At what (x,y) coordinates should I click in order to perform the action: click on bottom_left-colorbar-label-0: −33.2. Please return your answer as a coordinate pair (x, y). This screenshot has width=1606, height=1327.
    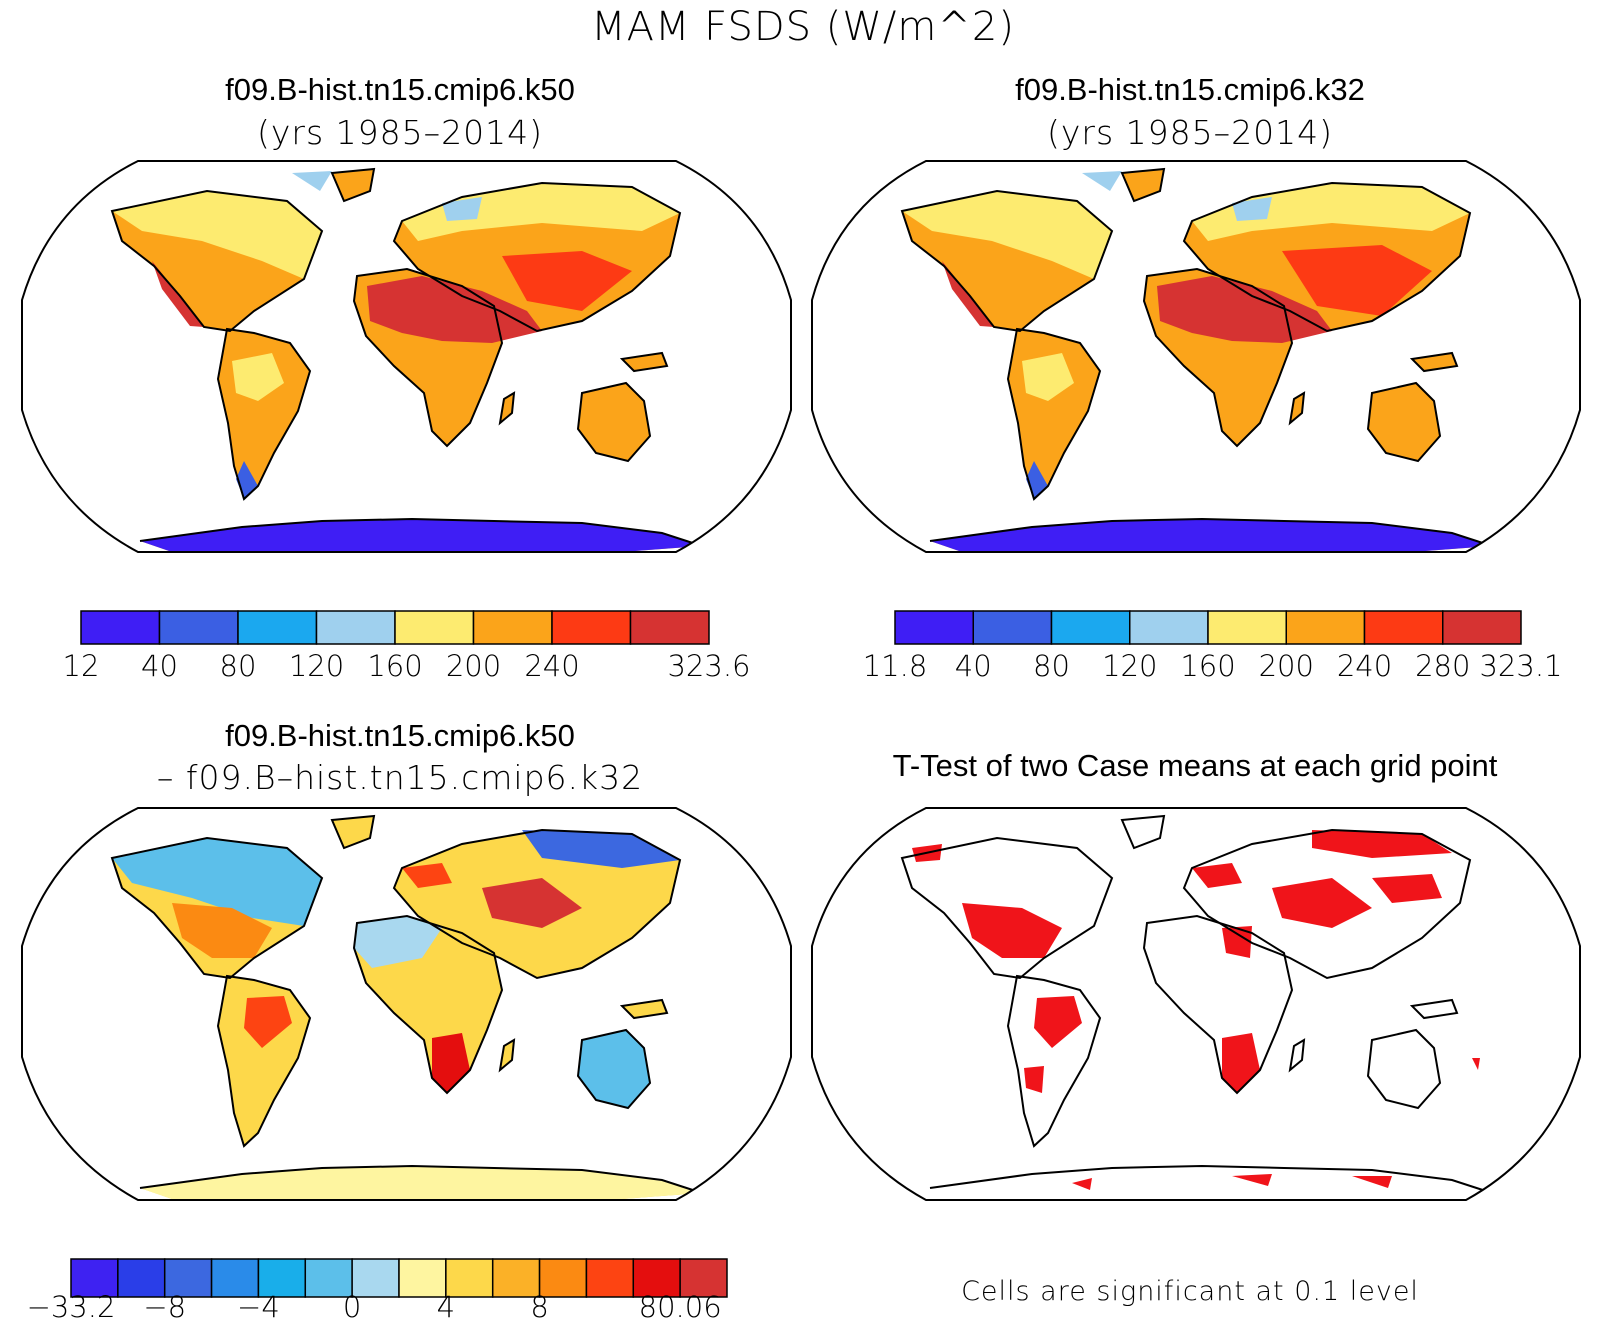
    Looking at the image, I should click on (71, 1307).